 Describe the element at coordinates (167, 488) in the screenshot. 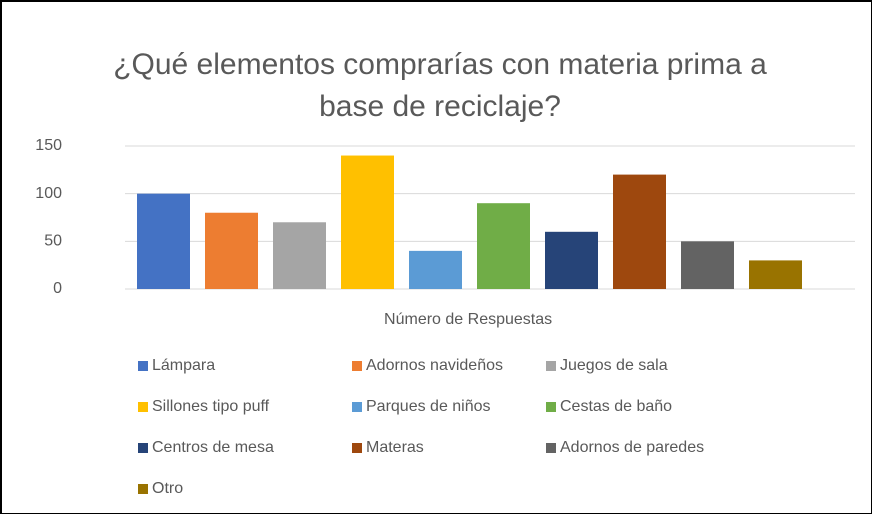

I see `legend-label: Otro` at that location.